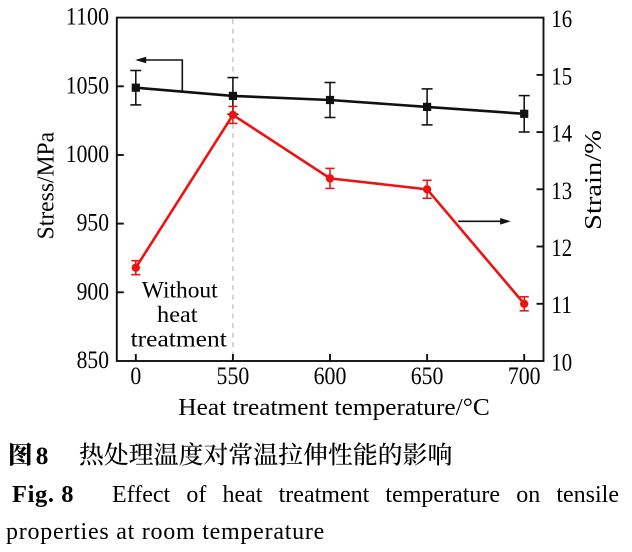 The image size is (632, 552). What do you see at coordinates (177, 315) in the screenshot?
I see `svg-text: heat` at bounding box center [177, 315].